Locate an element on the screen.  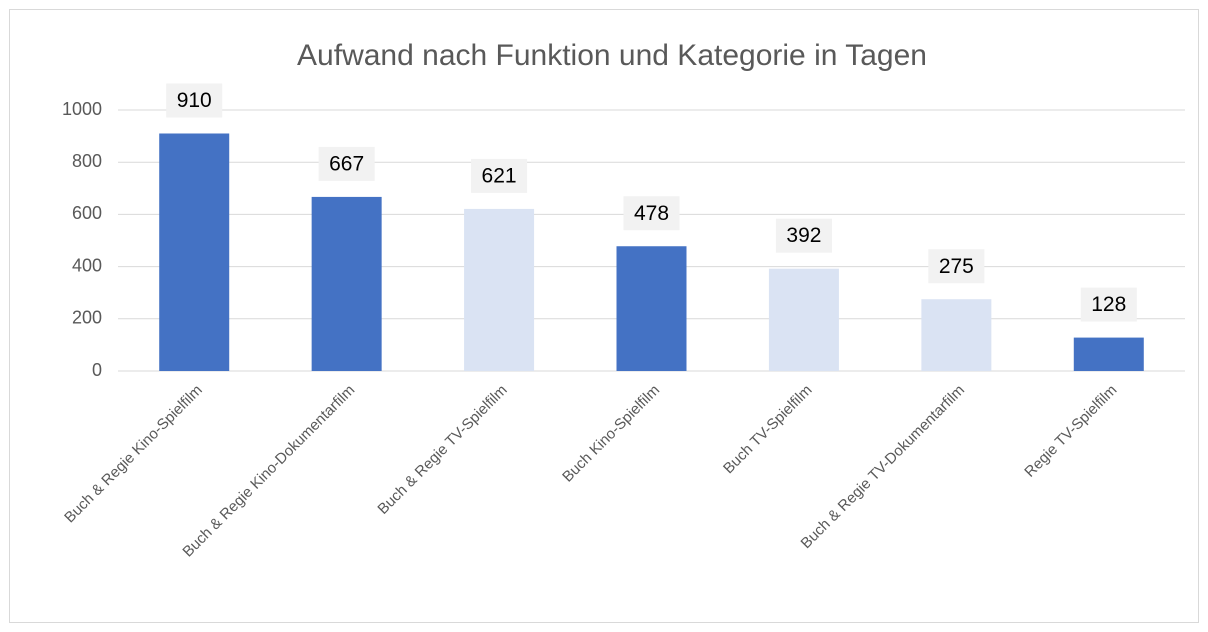
data-label: 478 is located at coordinates (651, 213).